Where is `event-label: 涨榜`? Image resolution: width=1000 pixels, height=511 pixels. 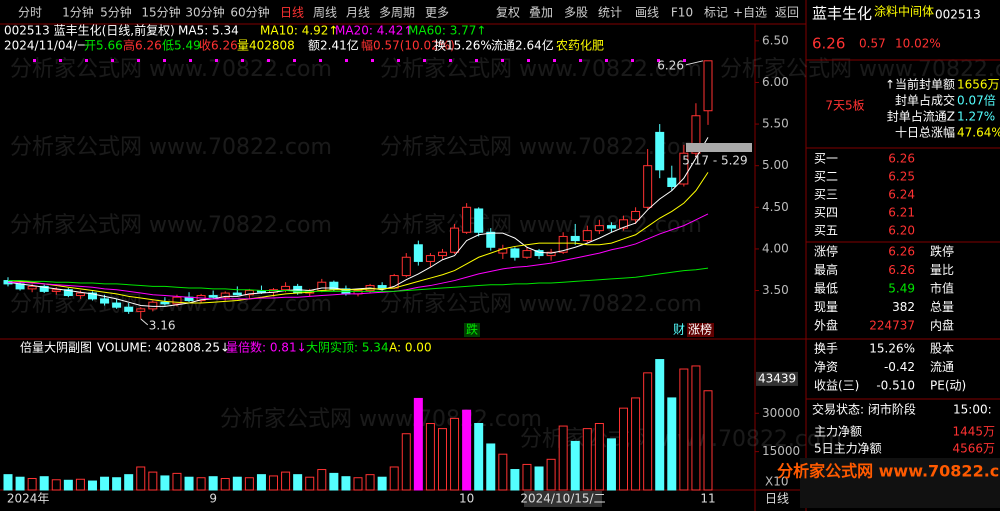 event-label: 涨榜 is located at coordinates (700, 329).